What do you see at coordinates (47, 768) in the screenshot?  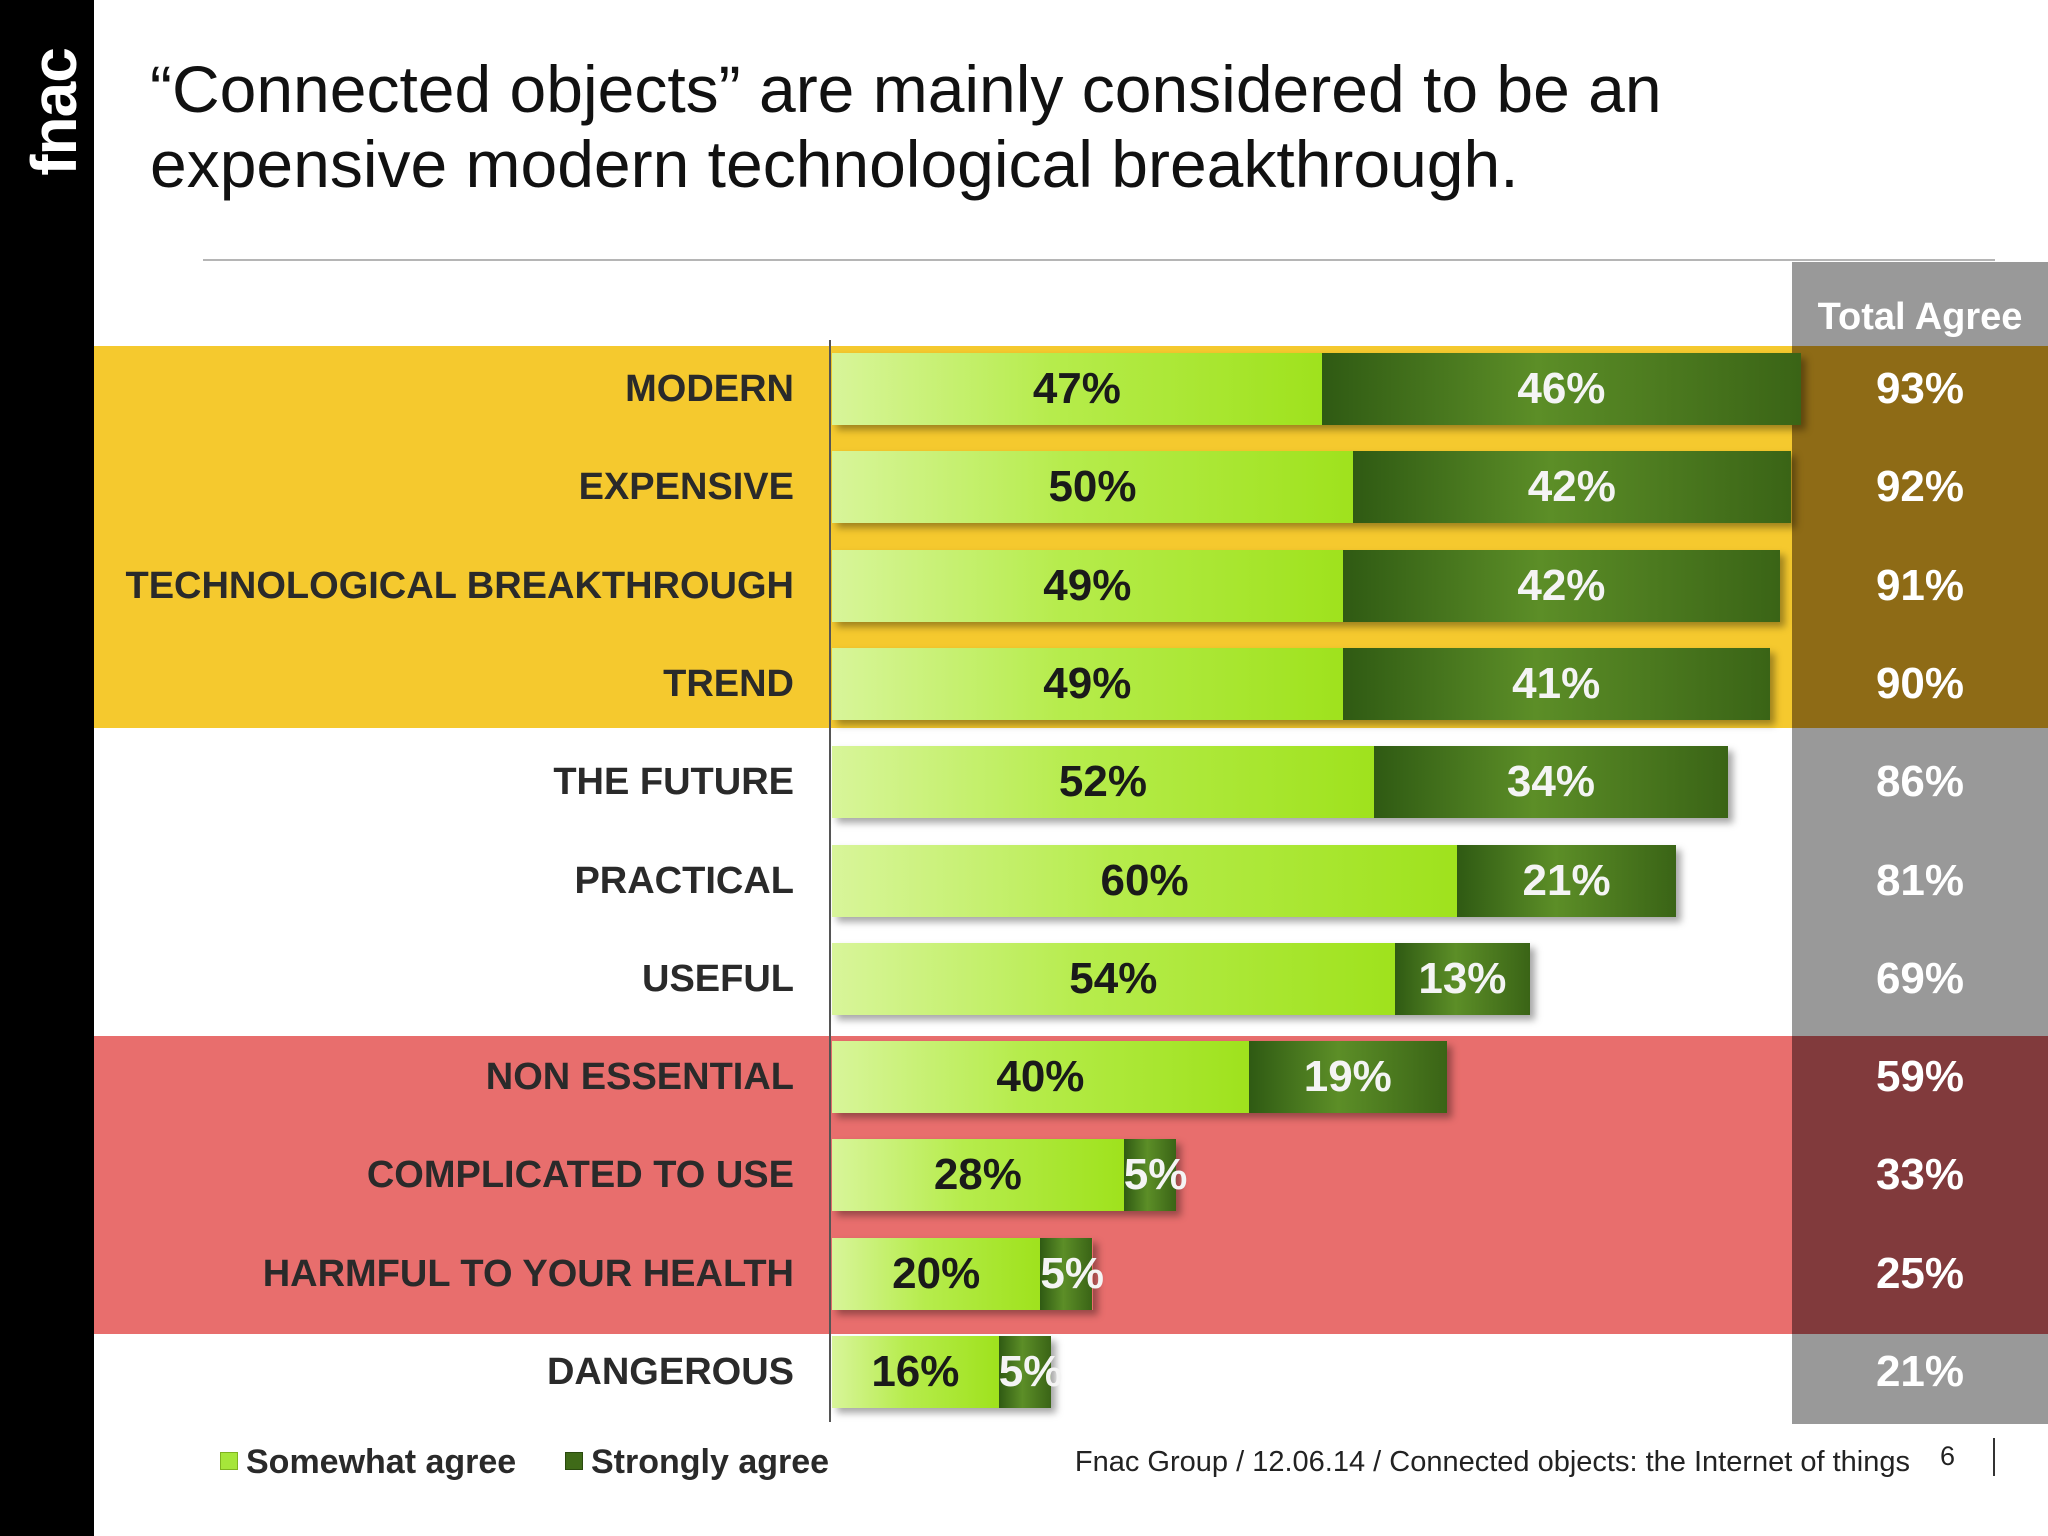 I see `brand-sidebar: fnac` at bounding box center [47, 768].